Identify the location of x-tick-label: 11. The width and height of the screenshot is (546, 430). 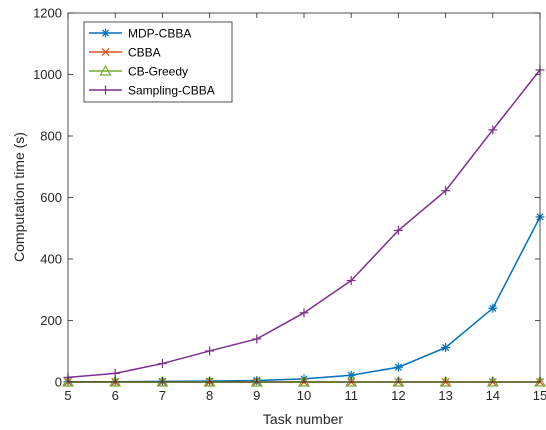
(351, 395).